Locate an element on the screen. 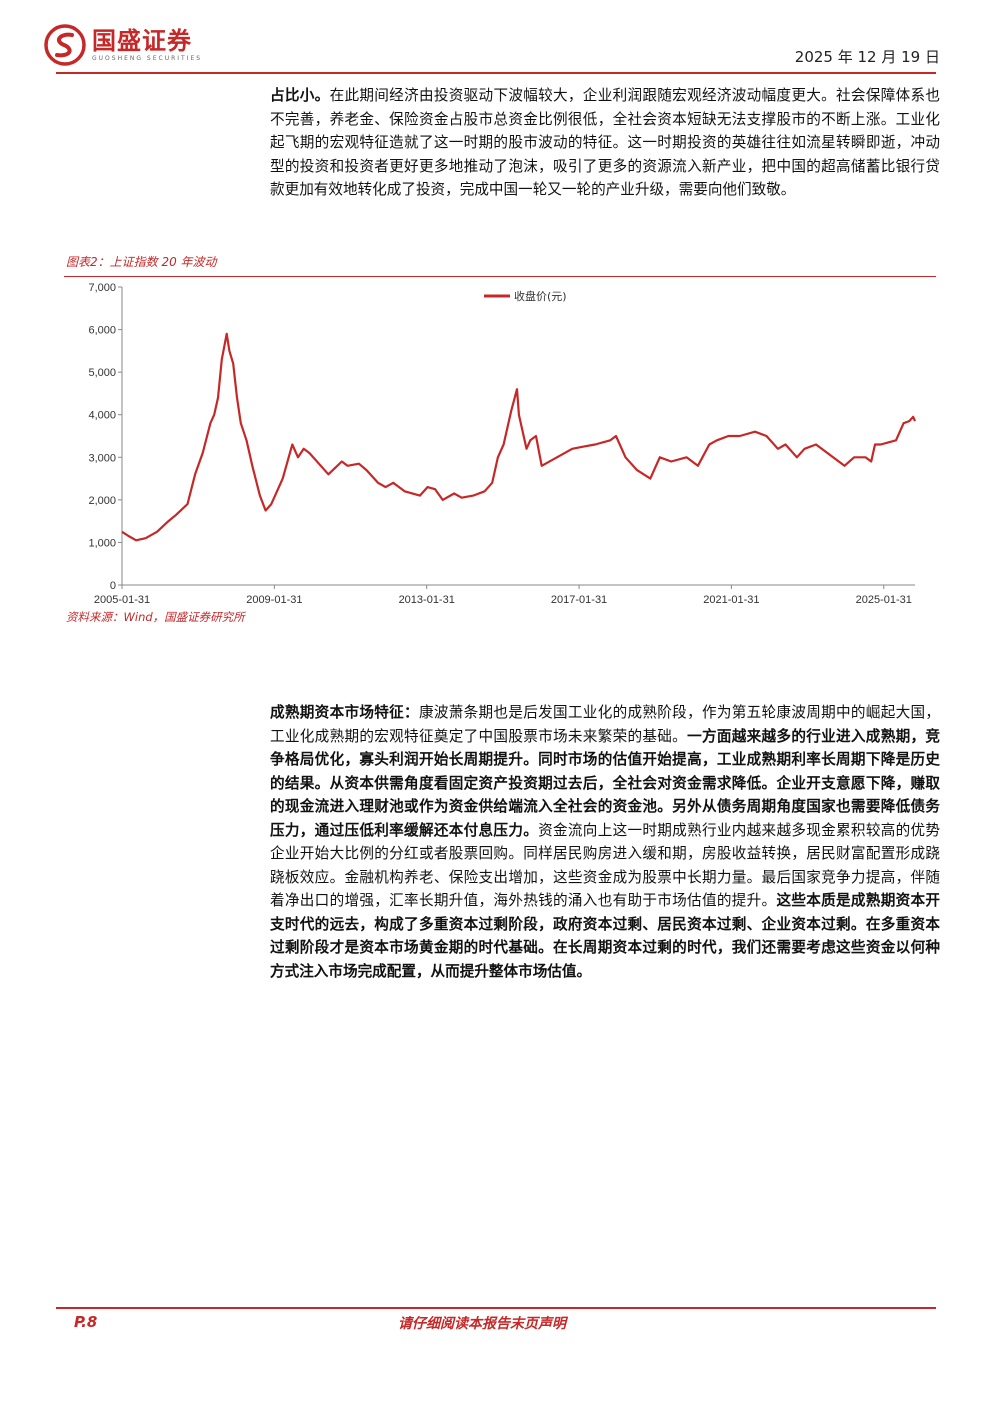 The image size is (992, 1403). figure-source: 资料来源：Wind，国盛证券研究所 is located at coordinates (155, 617).